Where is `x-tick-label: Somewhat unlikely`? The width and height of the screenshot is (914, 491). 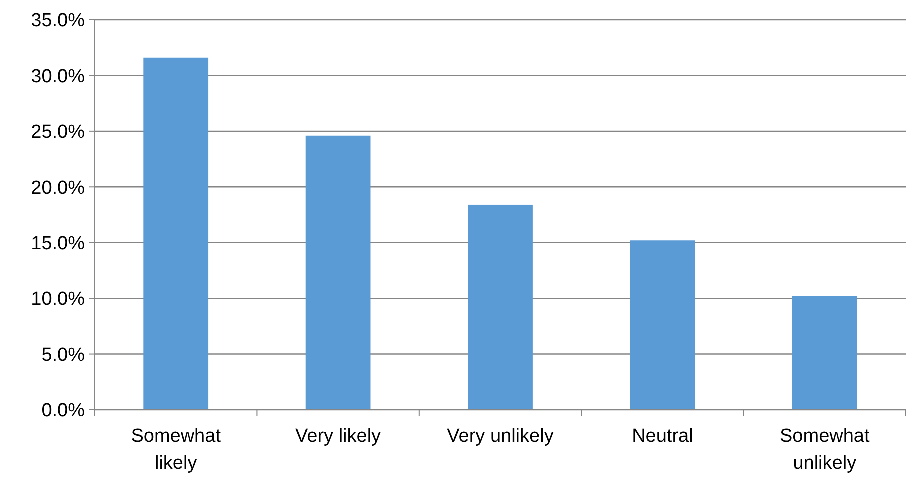
x-tick-label: Somewhat unlikely is located at coordinates (825, 450).